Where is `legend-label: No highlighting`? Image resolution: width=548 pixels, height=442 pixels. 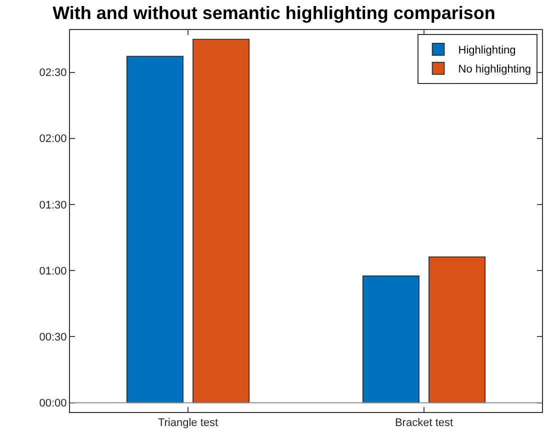 legend-label: No highlighting is located at coordinates (495, 70).